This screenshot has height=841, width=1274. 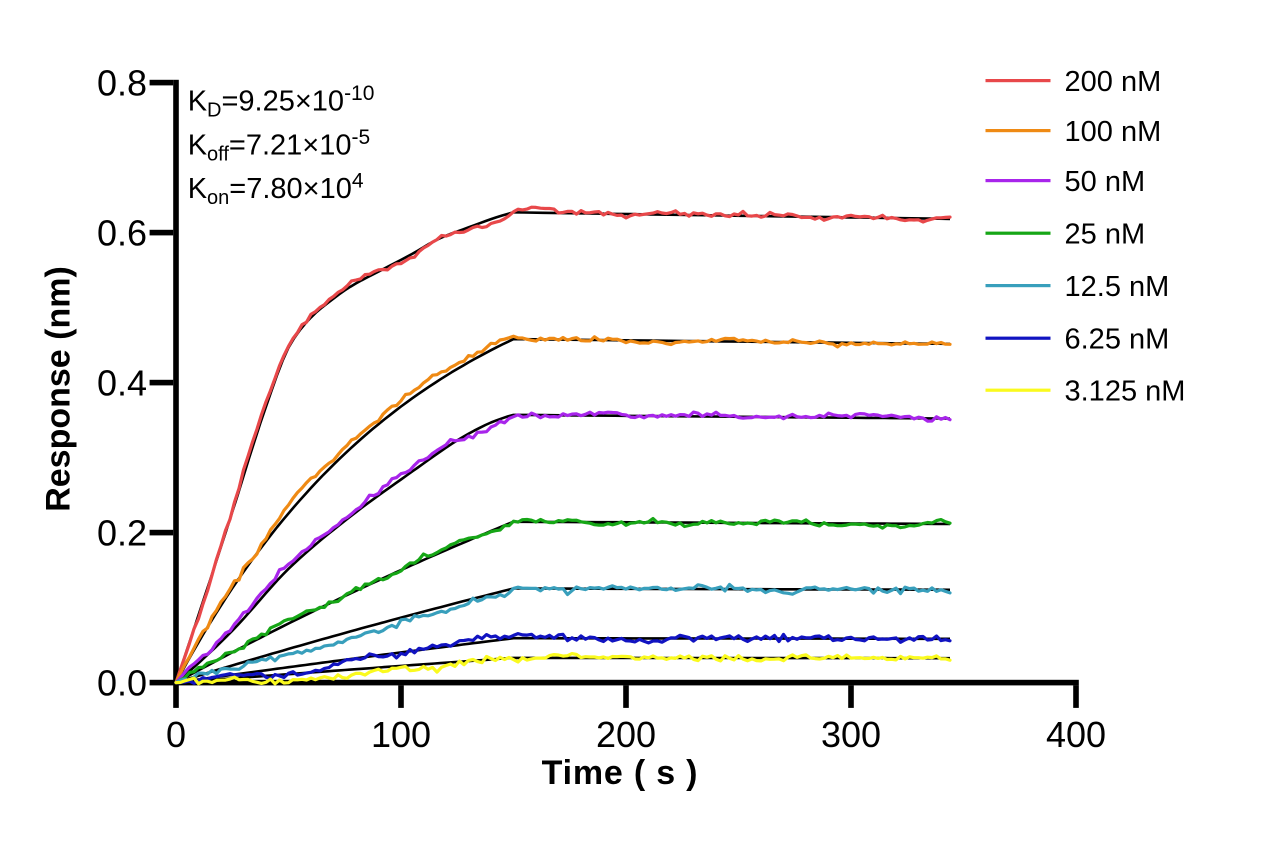 I want to click on svg-text: 25 nM, so click(x=1105, y=235).